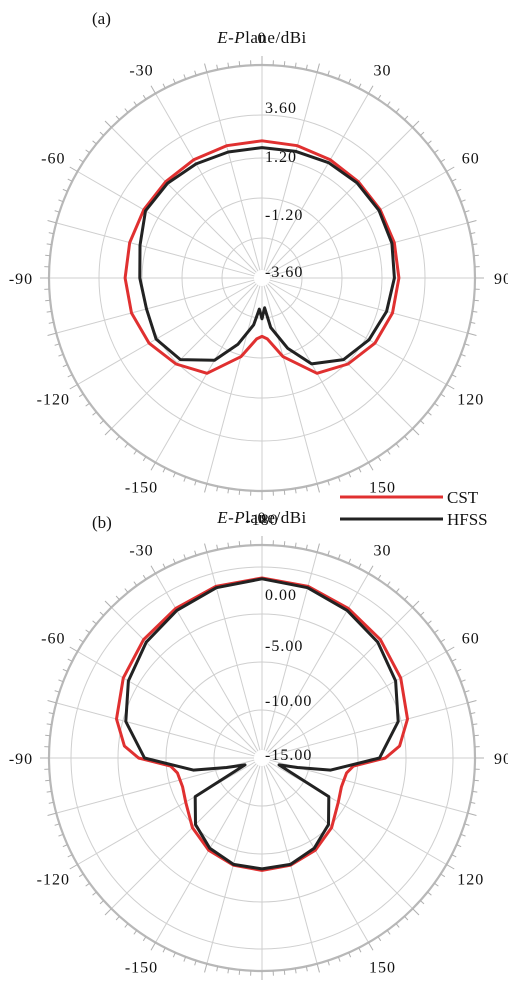 The height and width of the screenshot is (991, 508). I want to click on angle-label-a-0: 0, so click(262, 38).